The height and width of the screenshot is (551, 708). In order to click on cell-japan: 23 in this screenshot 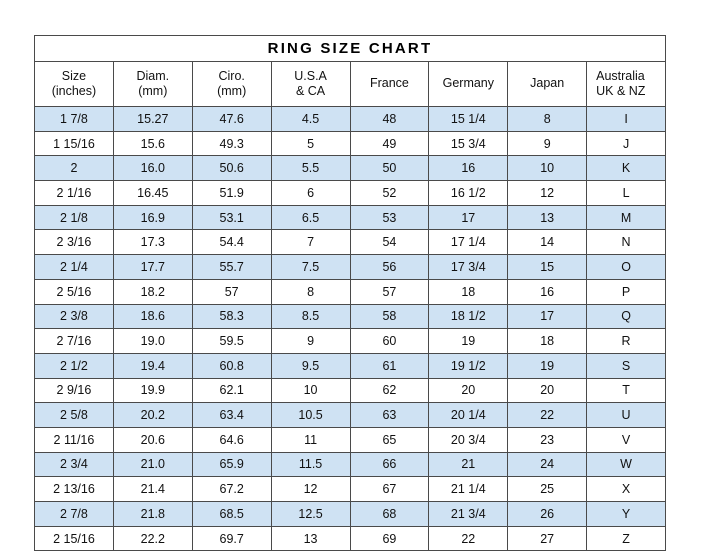, I will do `click(547, 439)`.